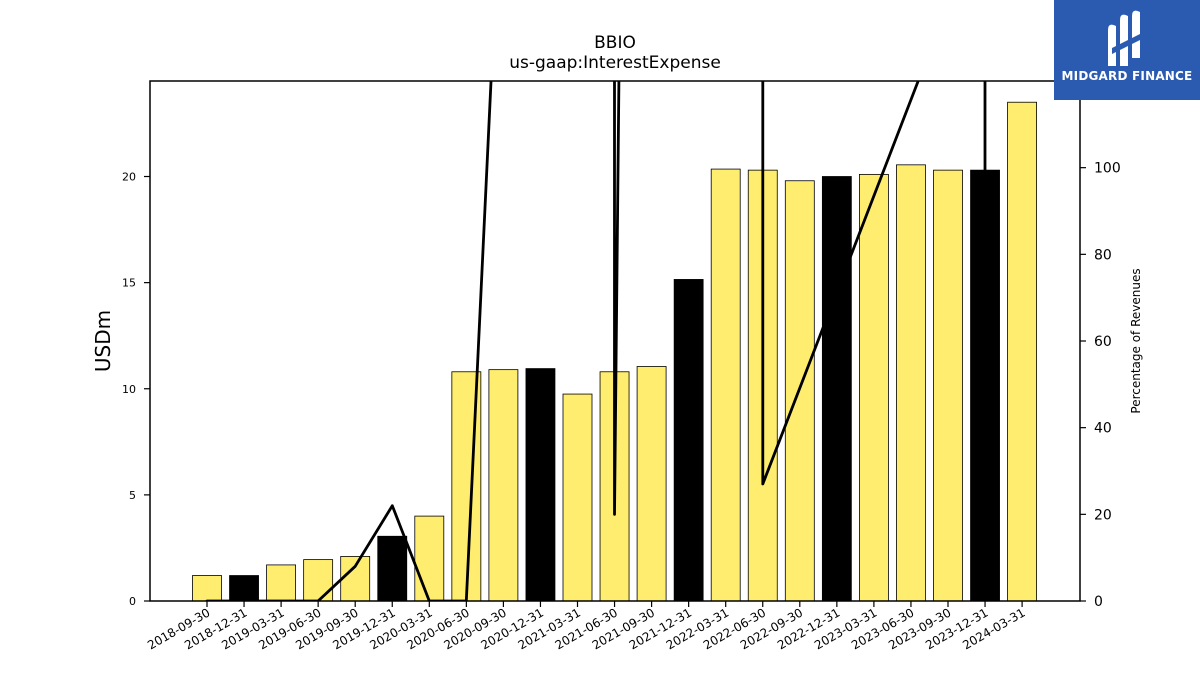 The image size is (1200, 675). Describe the element at coordinates (1103, 429) in the screenshot. I see `y2-tick-label: 40` at that location.